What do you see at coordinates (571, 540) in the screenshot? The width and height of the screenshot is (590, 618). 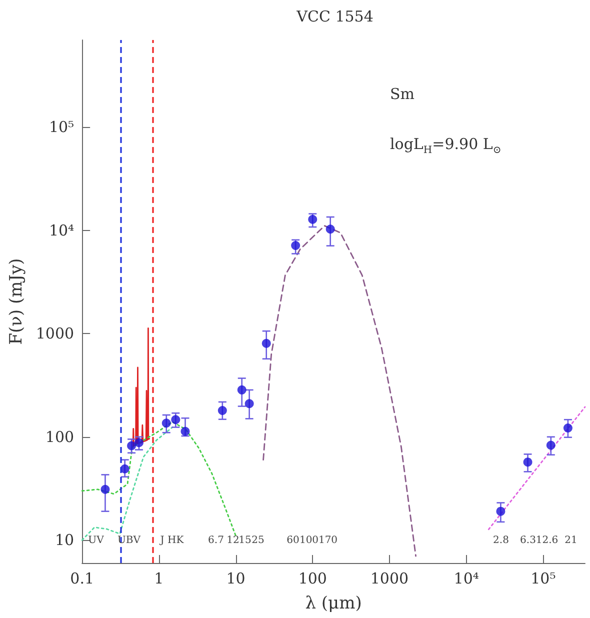 I see `annotation: 21` at bounding box center [571, 540].